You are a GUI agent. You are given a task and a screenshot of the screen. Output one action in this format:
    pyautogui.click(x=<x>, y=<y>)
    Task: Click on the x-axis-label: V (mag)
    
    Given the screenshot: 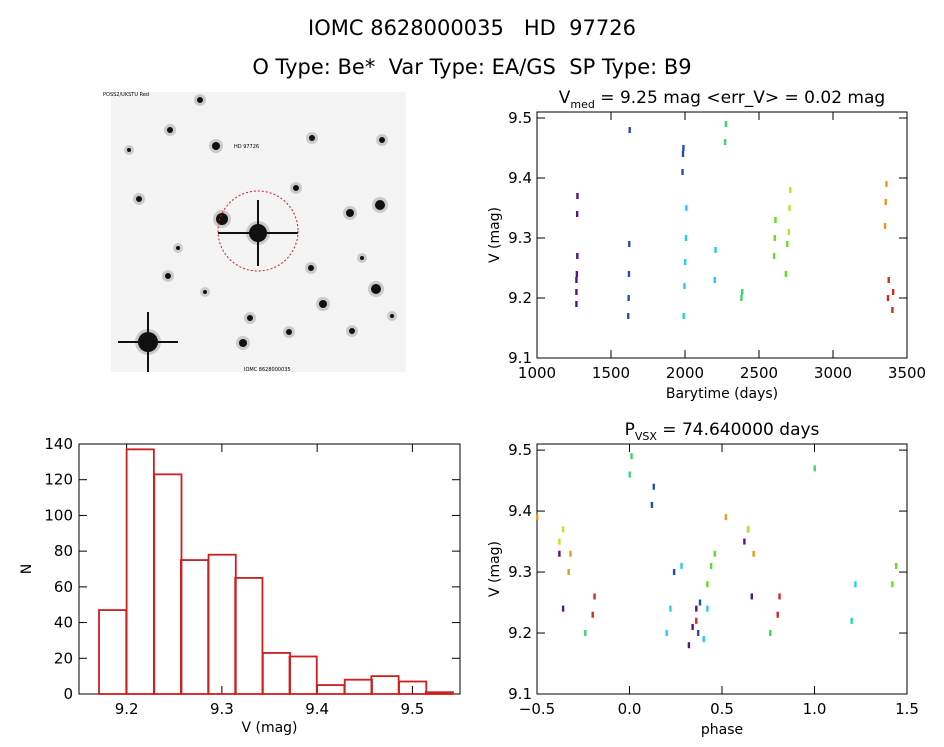 What is the action you would take?
    pyautogui.click(x=269, y=728)
    